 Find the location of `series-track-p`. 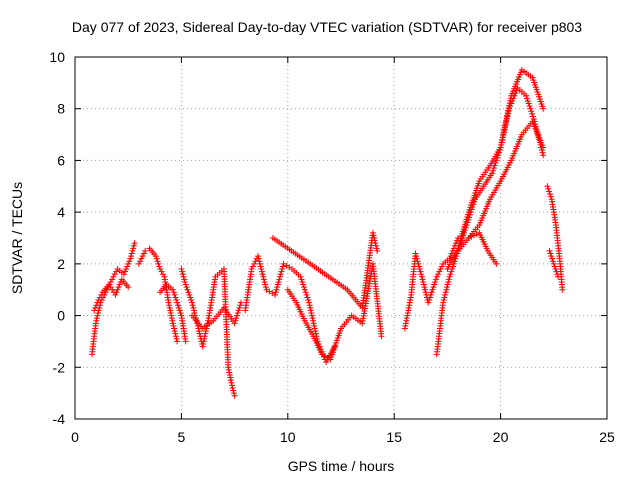

series-track-p is located at coordinates (554, 263).